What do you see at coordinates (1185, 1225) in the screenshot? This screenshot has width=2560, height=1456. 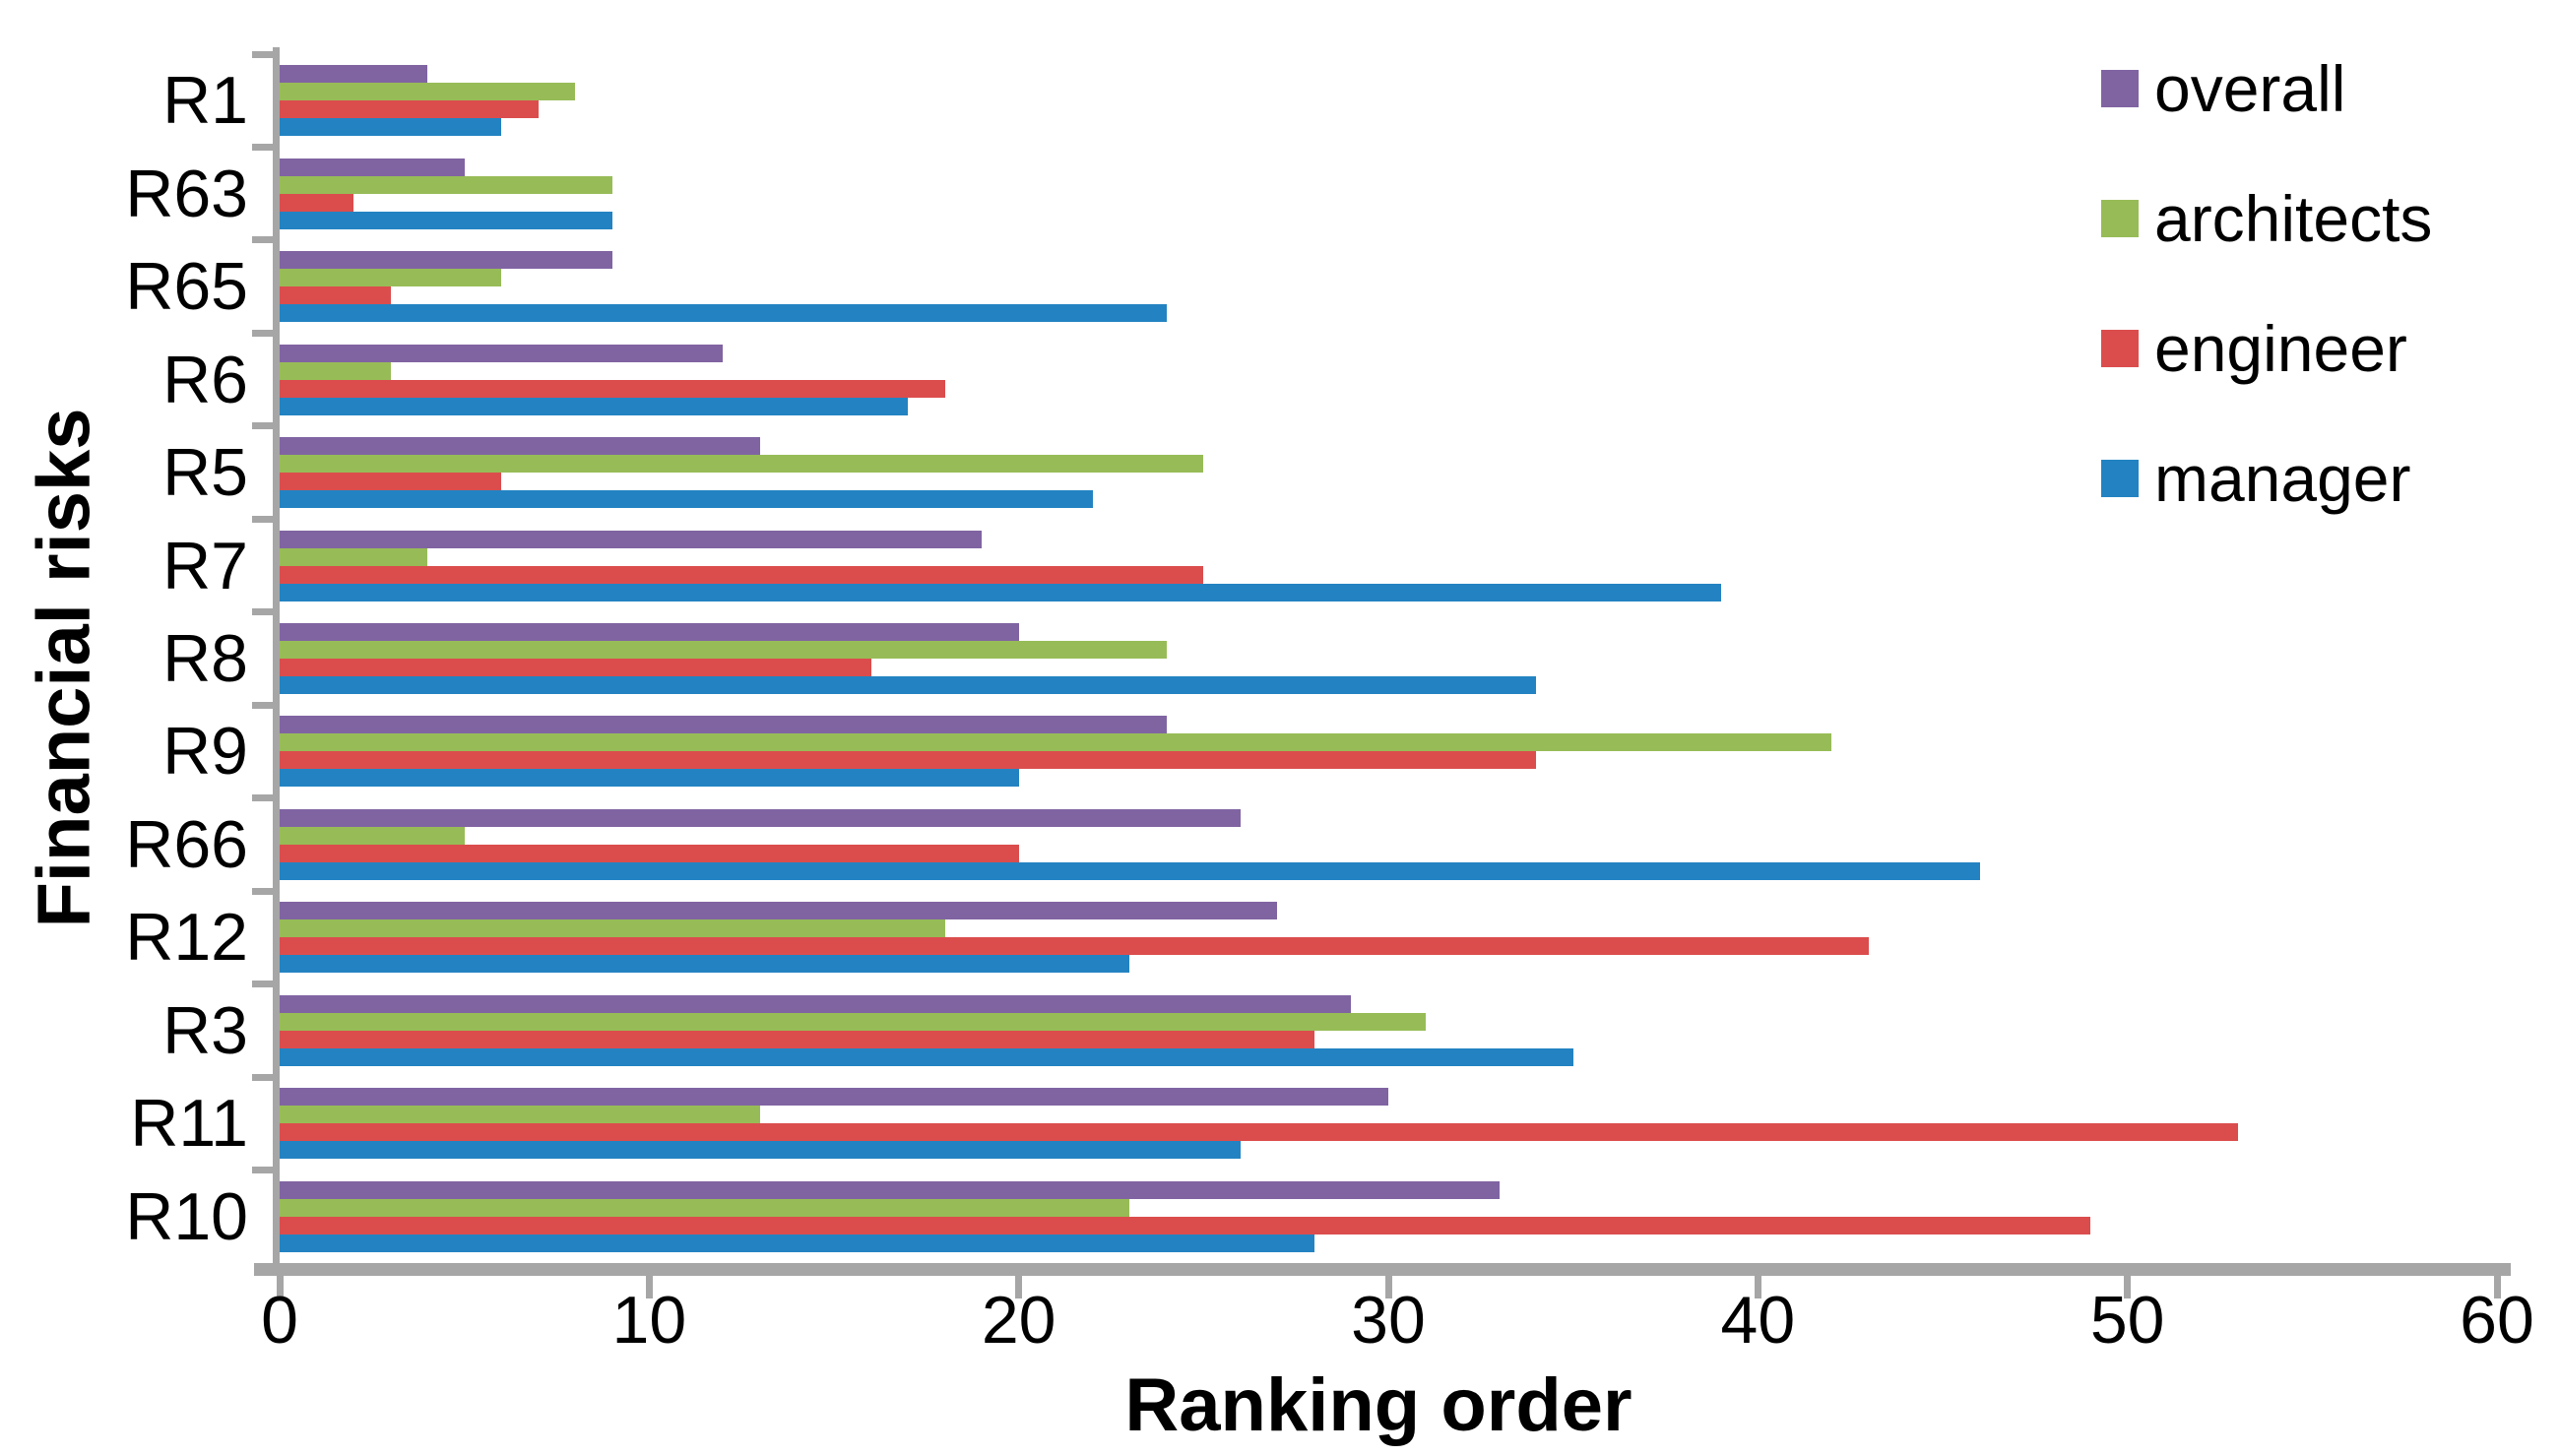 I see `bar-engineer-r10` at bounding box center [1185, 1225].